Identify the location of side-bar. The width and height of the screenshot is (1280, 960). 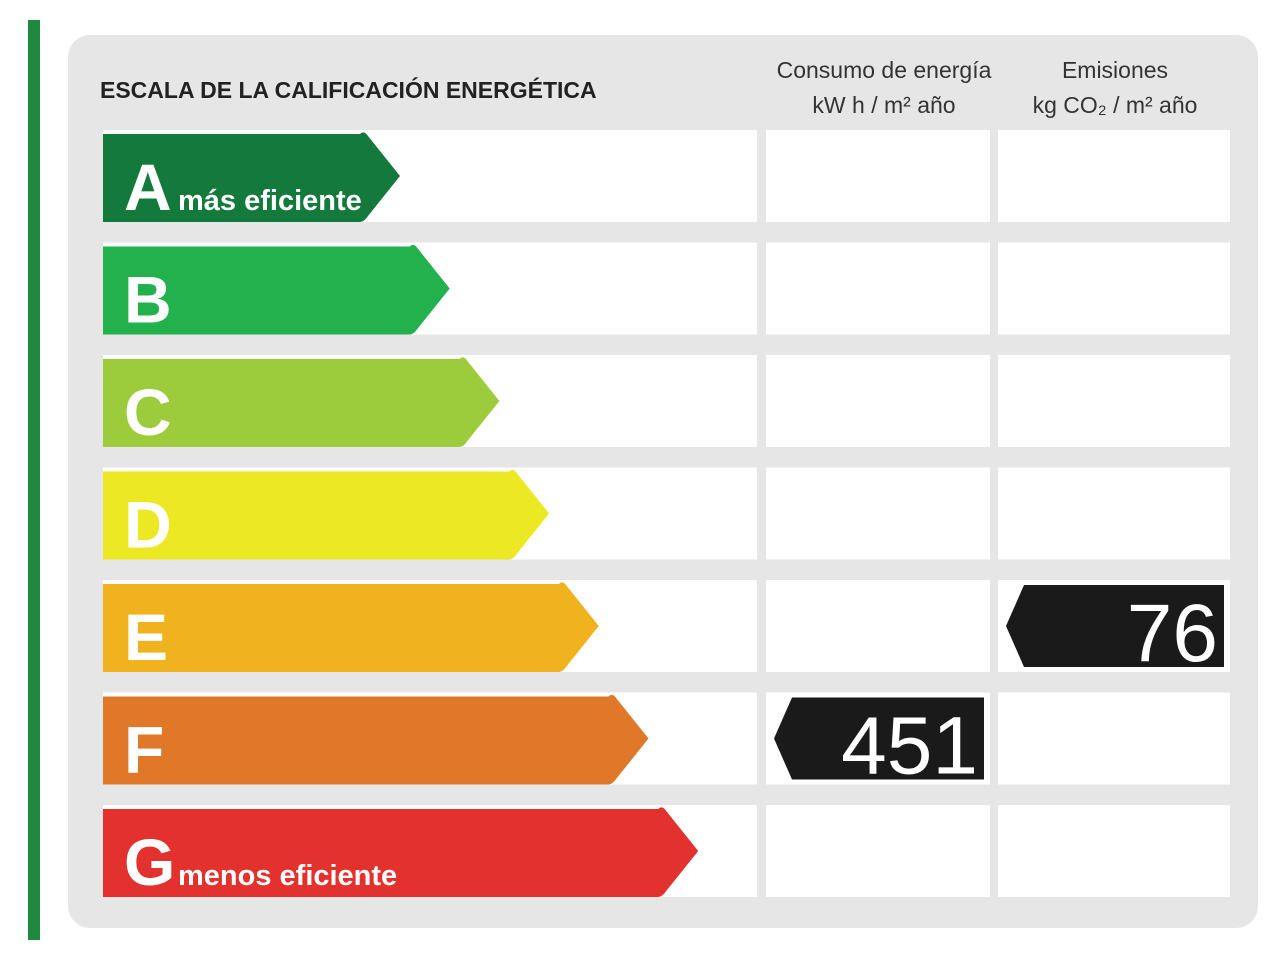
(34, 480).